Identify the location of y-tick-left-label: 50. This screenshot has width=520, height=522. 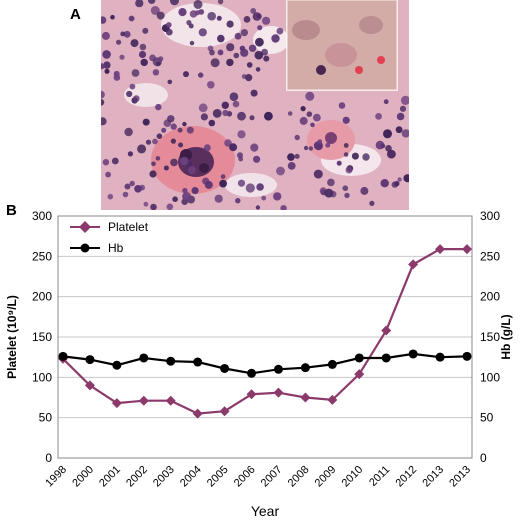
(46, 418).